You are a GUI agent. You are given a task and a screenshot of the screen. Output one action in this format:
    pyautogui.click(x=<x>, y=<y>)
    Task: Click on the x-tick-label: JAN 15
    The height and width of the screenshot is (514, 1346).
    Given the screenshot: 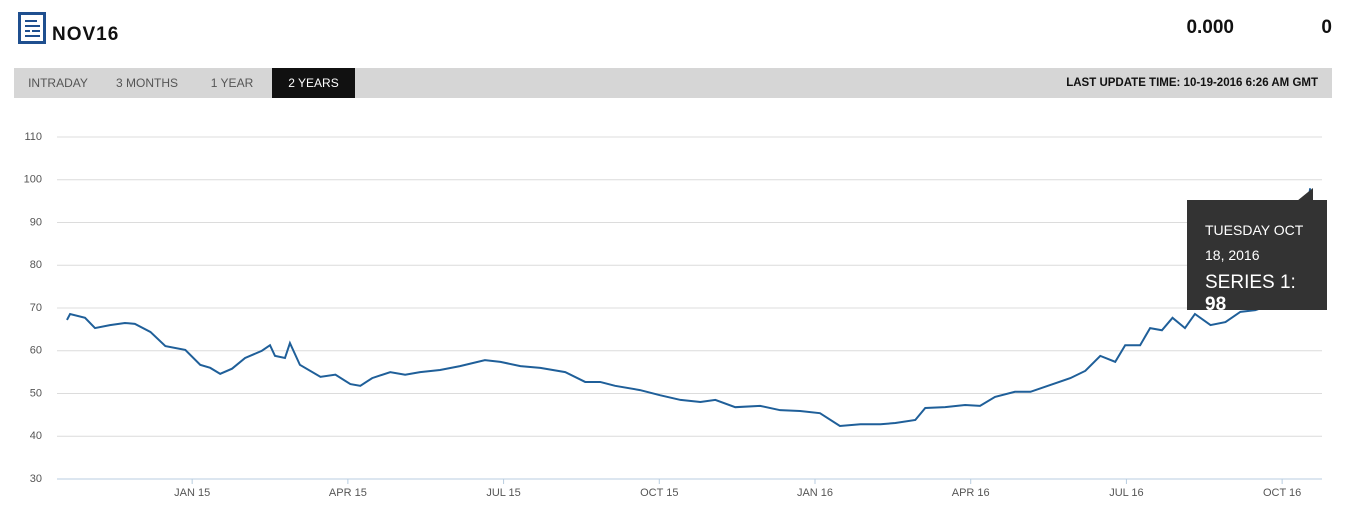 What is the action you would take?
    pyautogui.click(x=192, y=493)
    